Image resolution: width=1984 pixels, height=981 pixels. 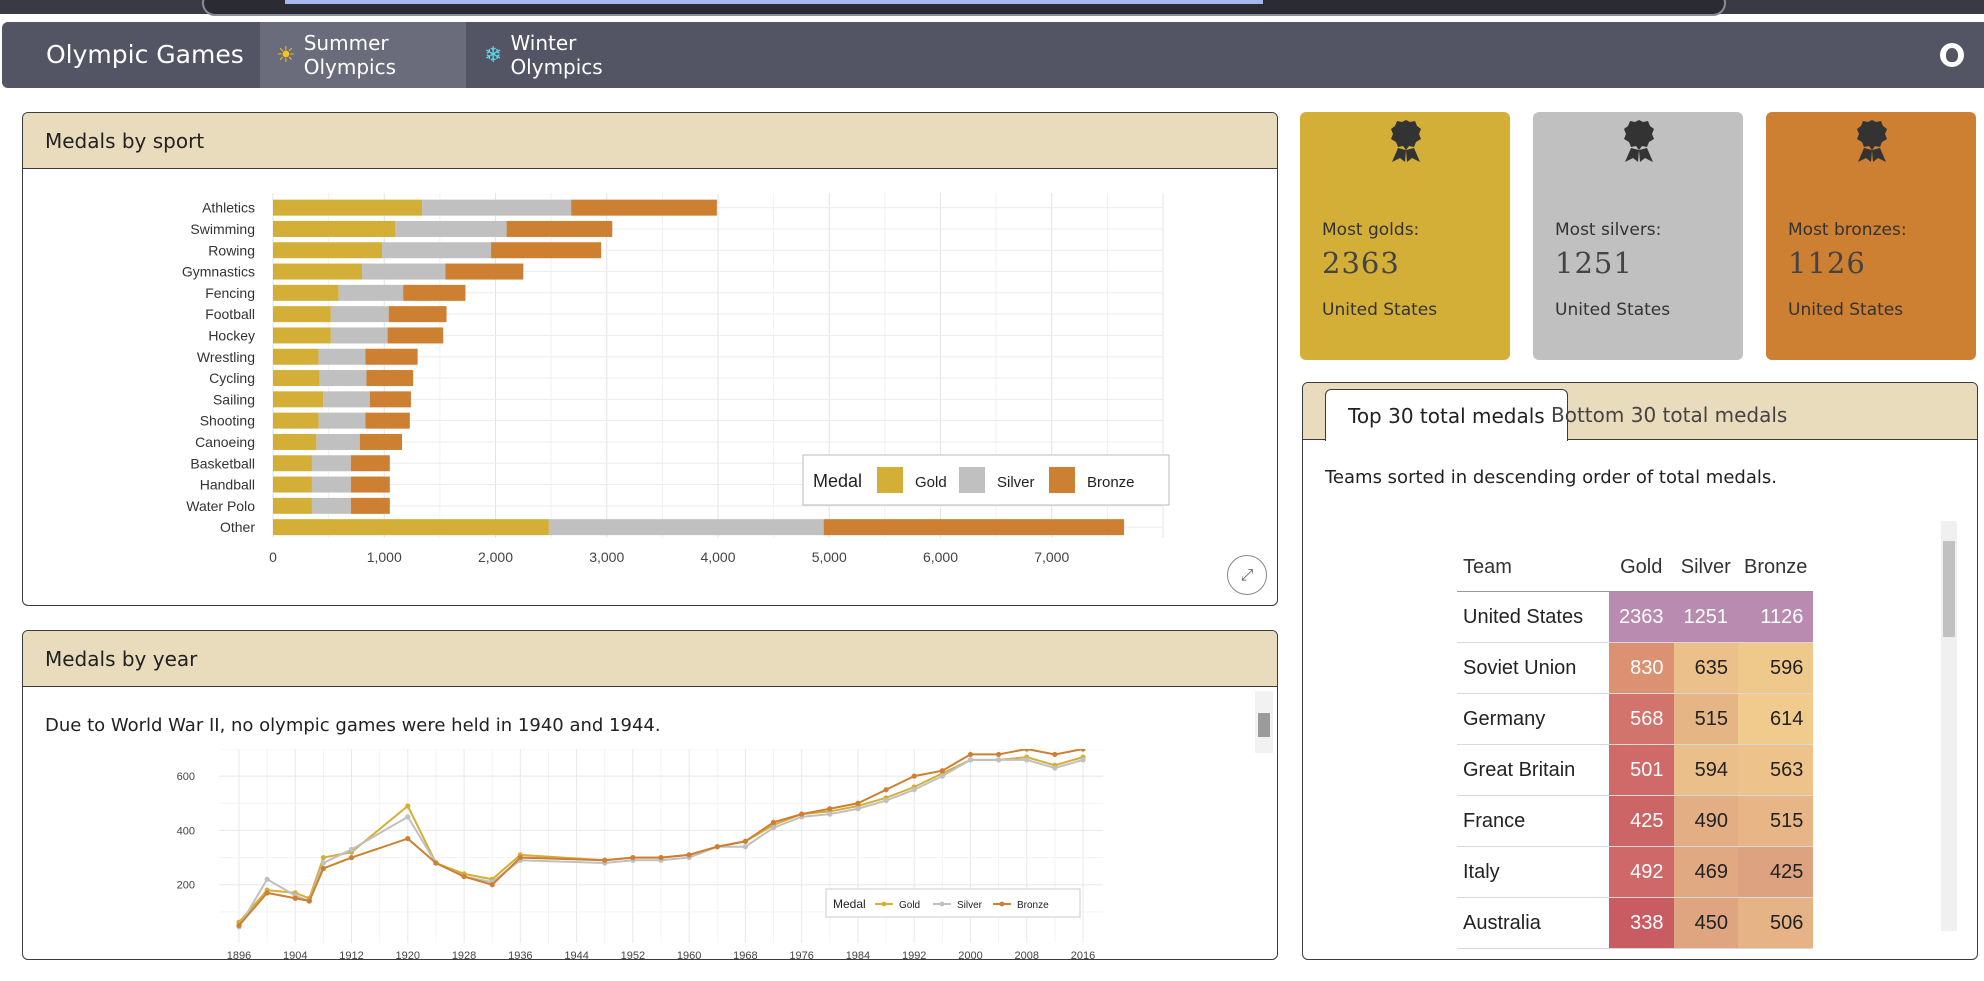 I want to click on cell-bronze: 515, so click(x=1776, y=821).